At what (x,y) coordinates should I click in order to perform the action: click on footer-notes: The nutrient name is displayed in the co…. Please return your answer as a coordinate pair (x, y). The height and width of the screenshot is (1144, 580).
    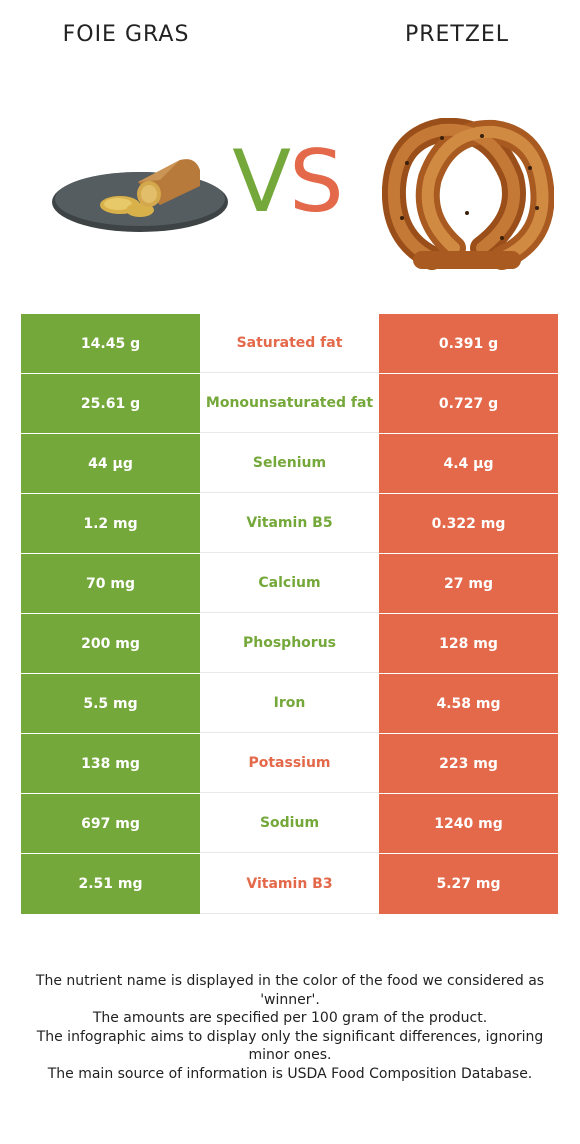
    Looking at the image, I should click on (290, 1027).